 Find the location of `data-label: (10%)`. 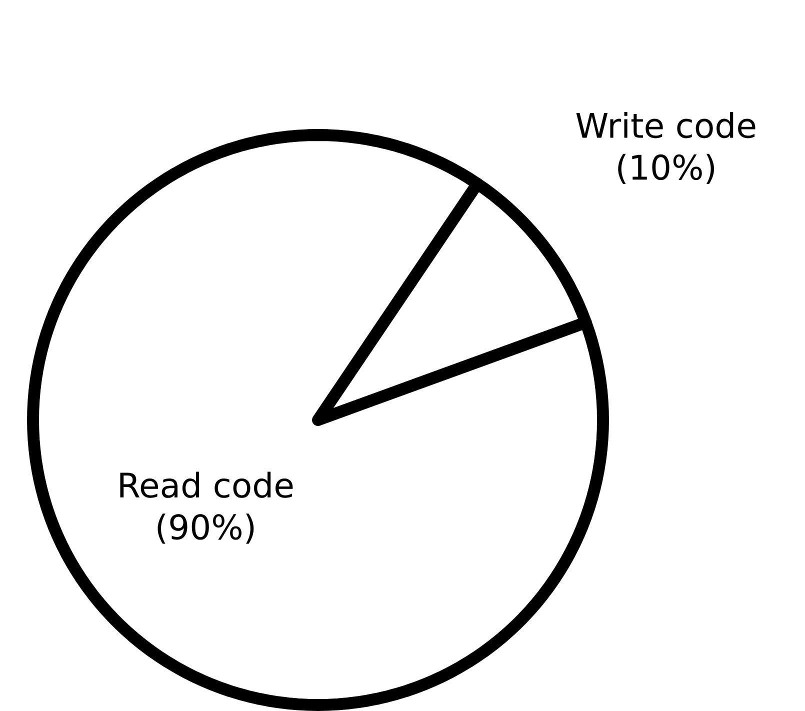

data-label: (10%) is located at coordinates (666, 169).